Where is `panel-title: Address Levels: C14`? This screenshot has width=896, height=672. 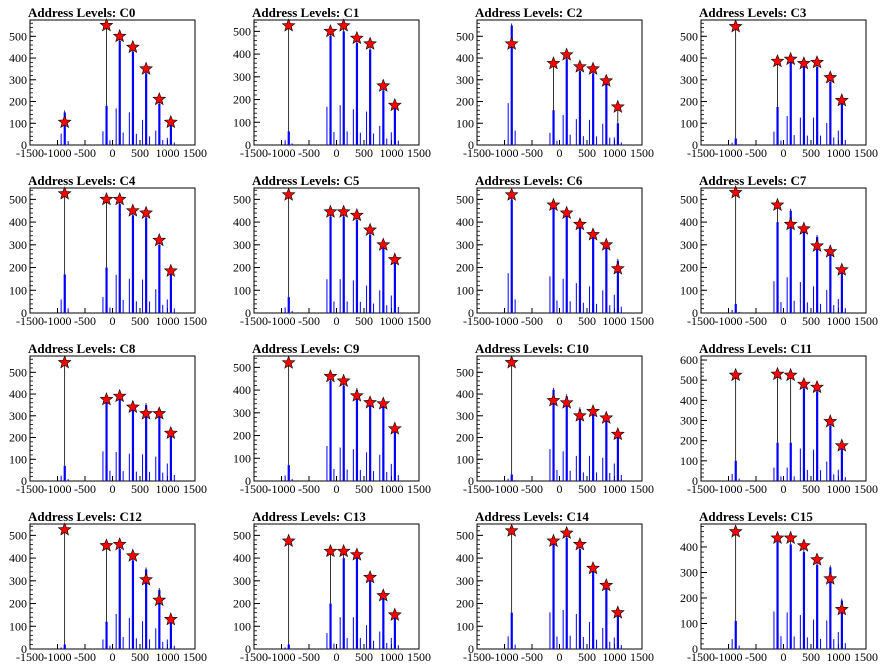
panel-title: Address Levels: C14 is located at coordinates (532, 516).